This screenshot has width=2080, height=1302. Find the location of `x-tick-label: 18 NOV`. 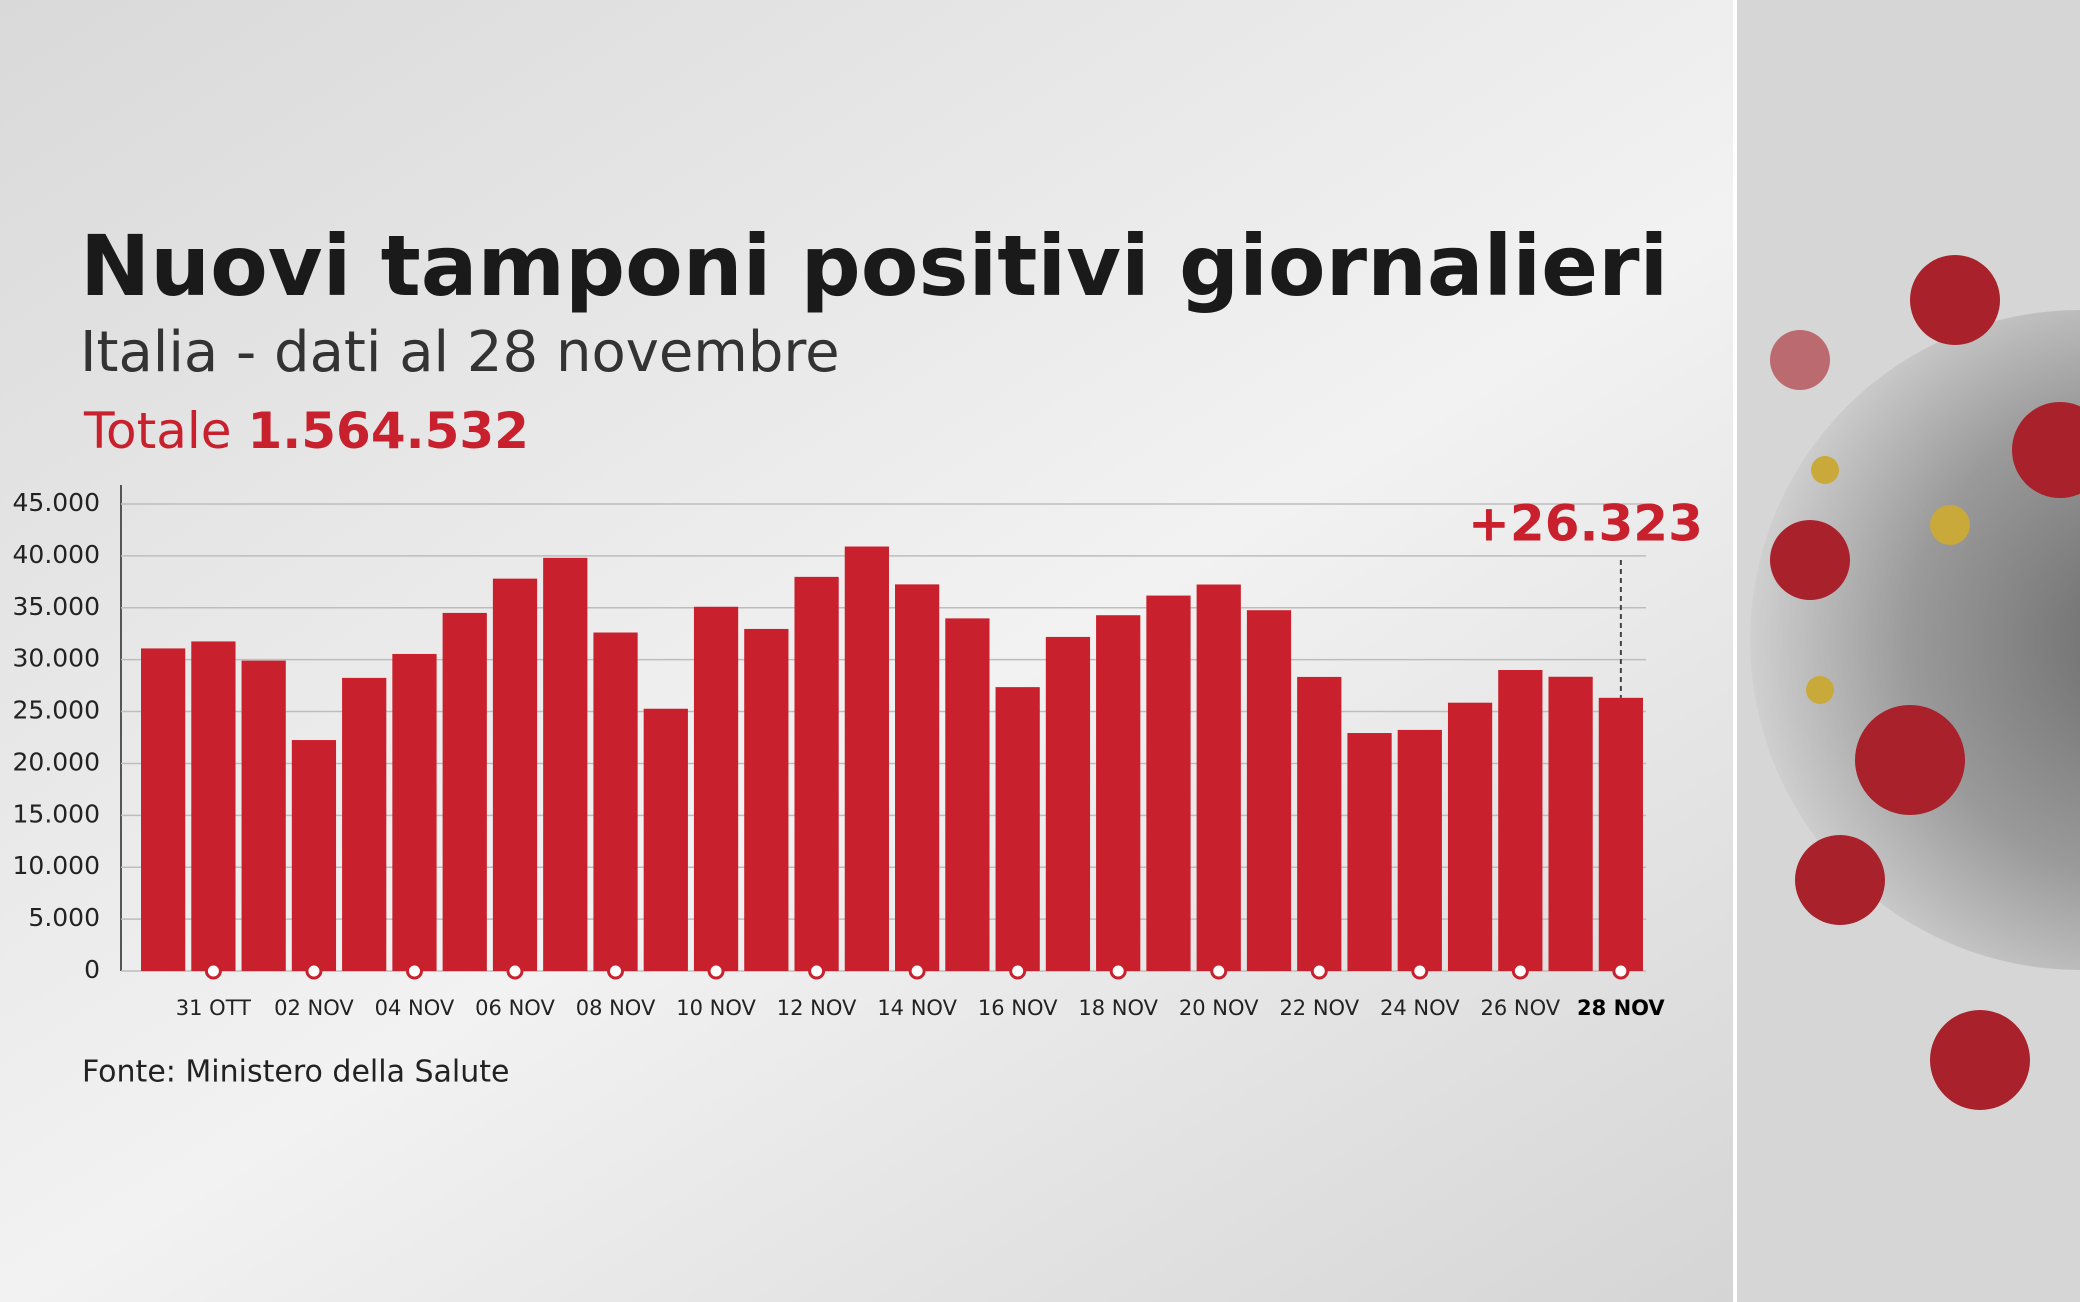

x-tick-label: 18 NOV is located at coordinates (1118, 1008).